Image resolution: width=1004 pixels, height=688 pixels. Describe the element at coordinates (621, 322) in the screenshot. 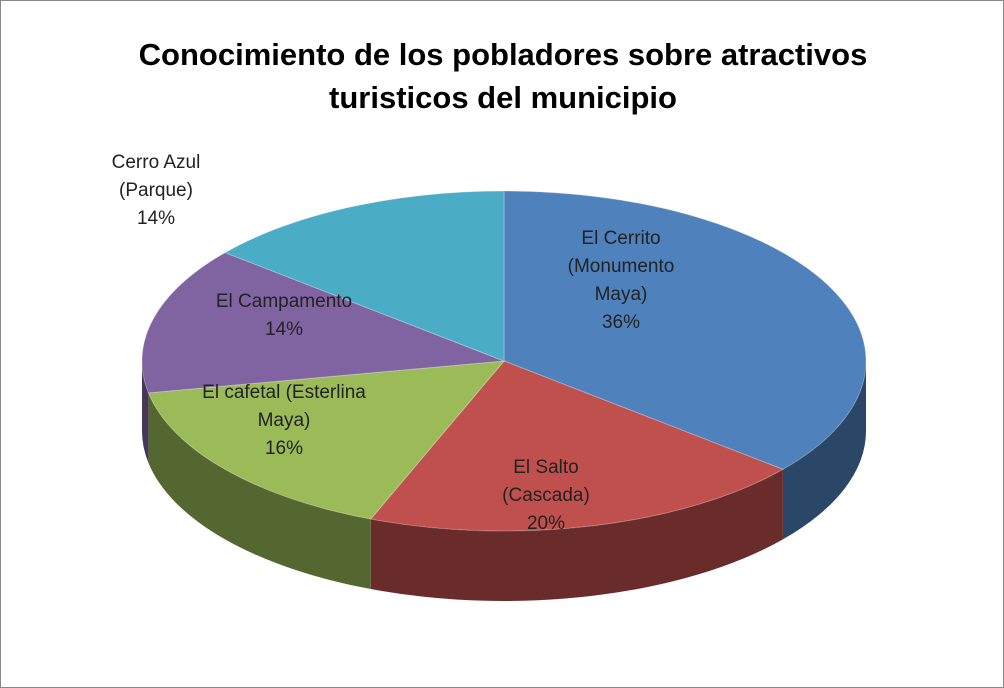

I see `value-label: 36%` at that location.